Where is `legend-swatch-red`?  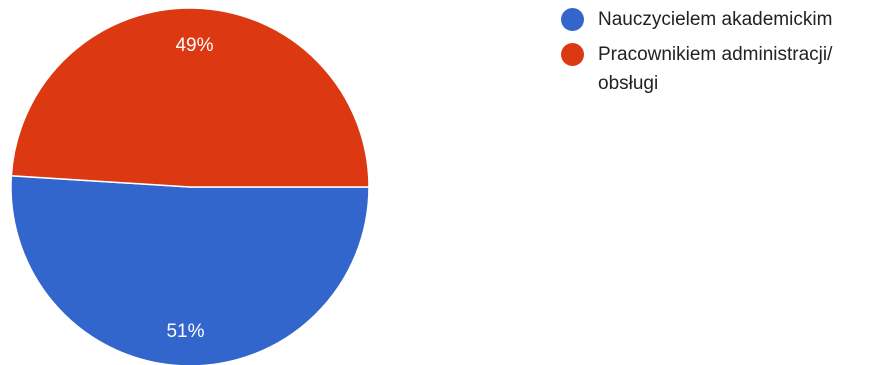
legend-swatch-red is located at coordinates (572, 54).